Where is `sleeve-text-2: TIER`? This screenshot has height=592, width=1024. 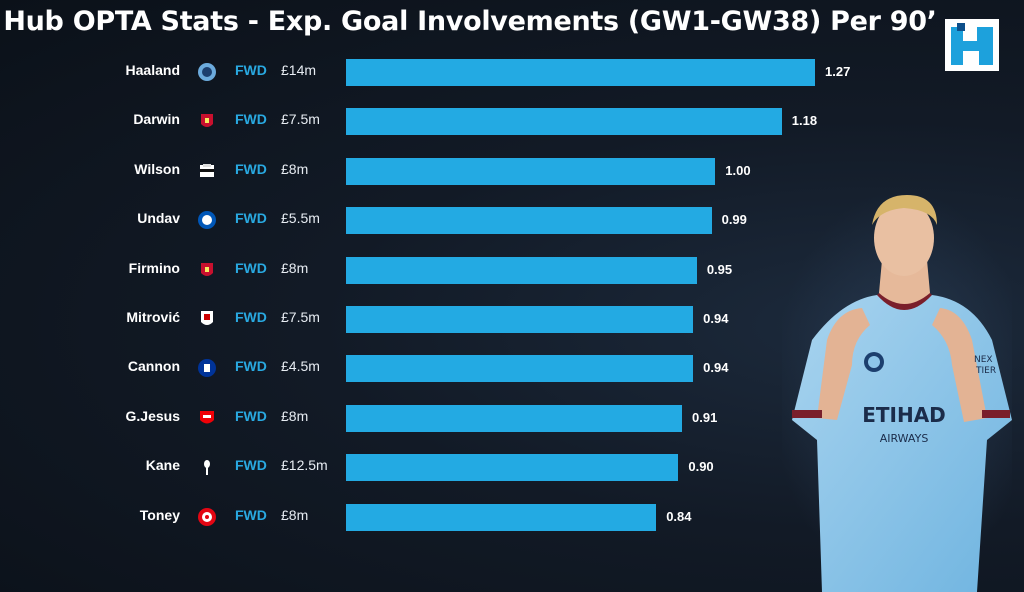 sleeve-text-2: TIER is located at coordinates (985, 371).